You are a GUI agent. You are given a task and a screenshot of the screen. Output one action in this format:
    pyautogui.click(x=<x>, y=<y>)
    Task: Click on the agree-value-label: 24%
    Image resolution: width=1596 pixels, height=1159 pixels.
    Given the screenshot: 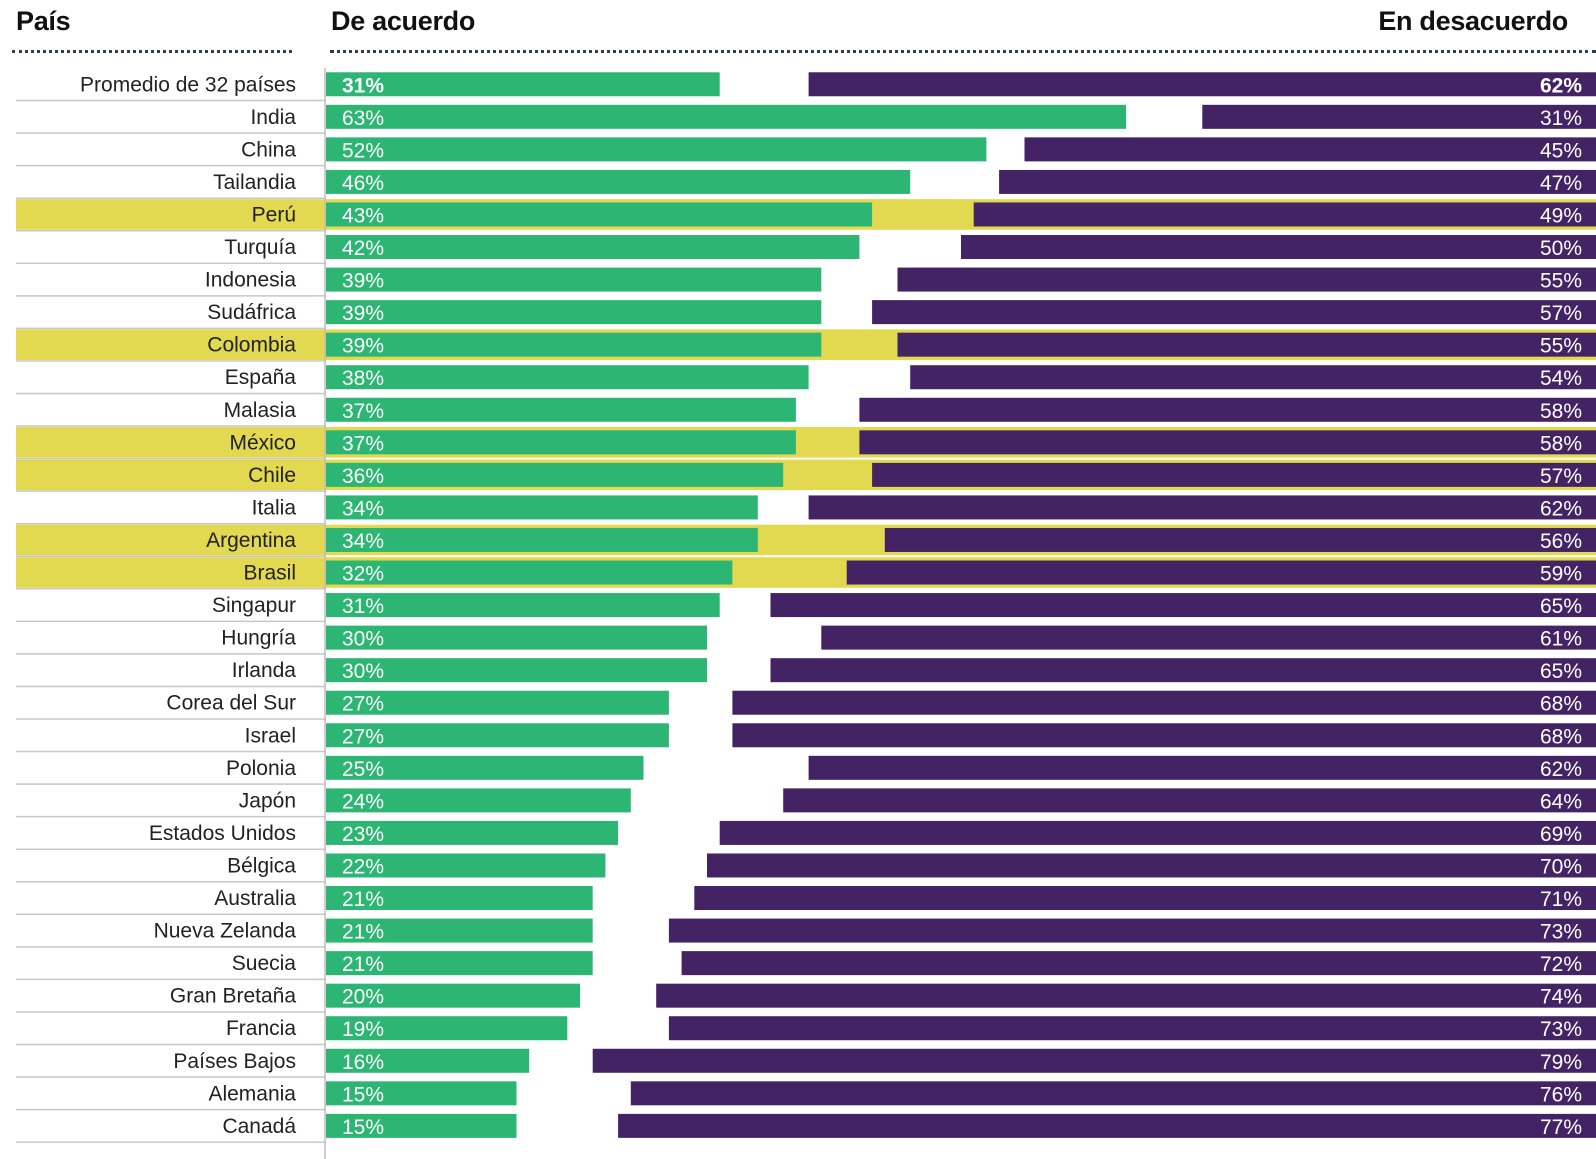 What is the action you would take?
    pyautogui.click(x=363, y=801)
    